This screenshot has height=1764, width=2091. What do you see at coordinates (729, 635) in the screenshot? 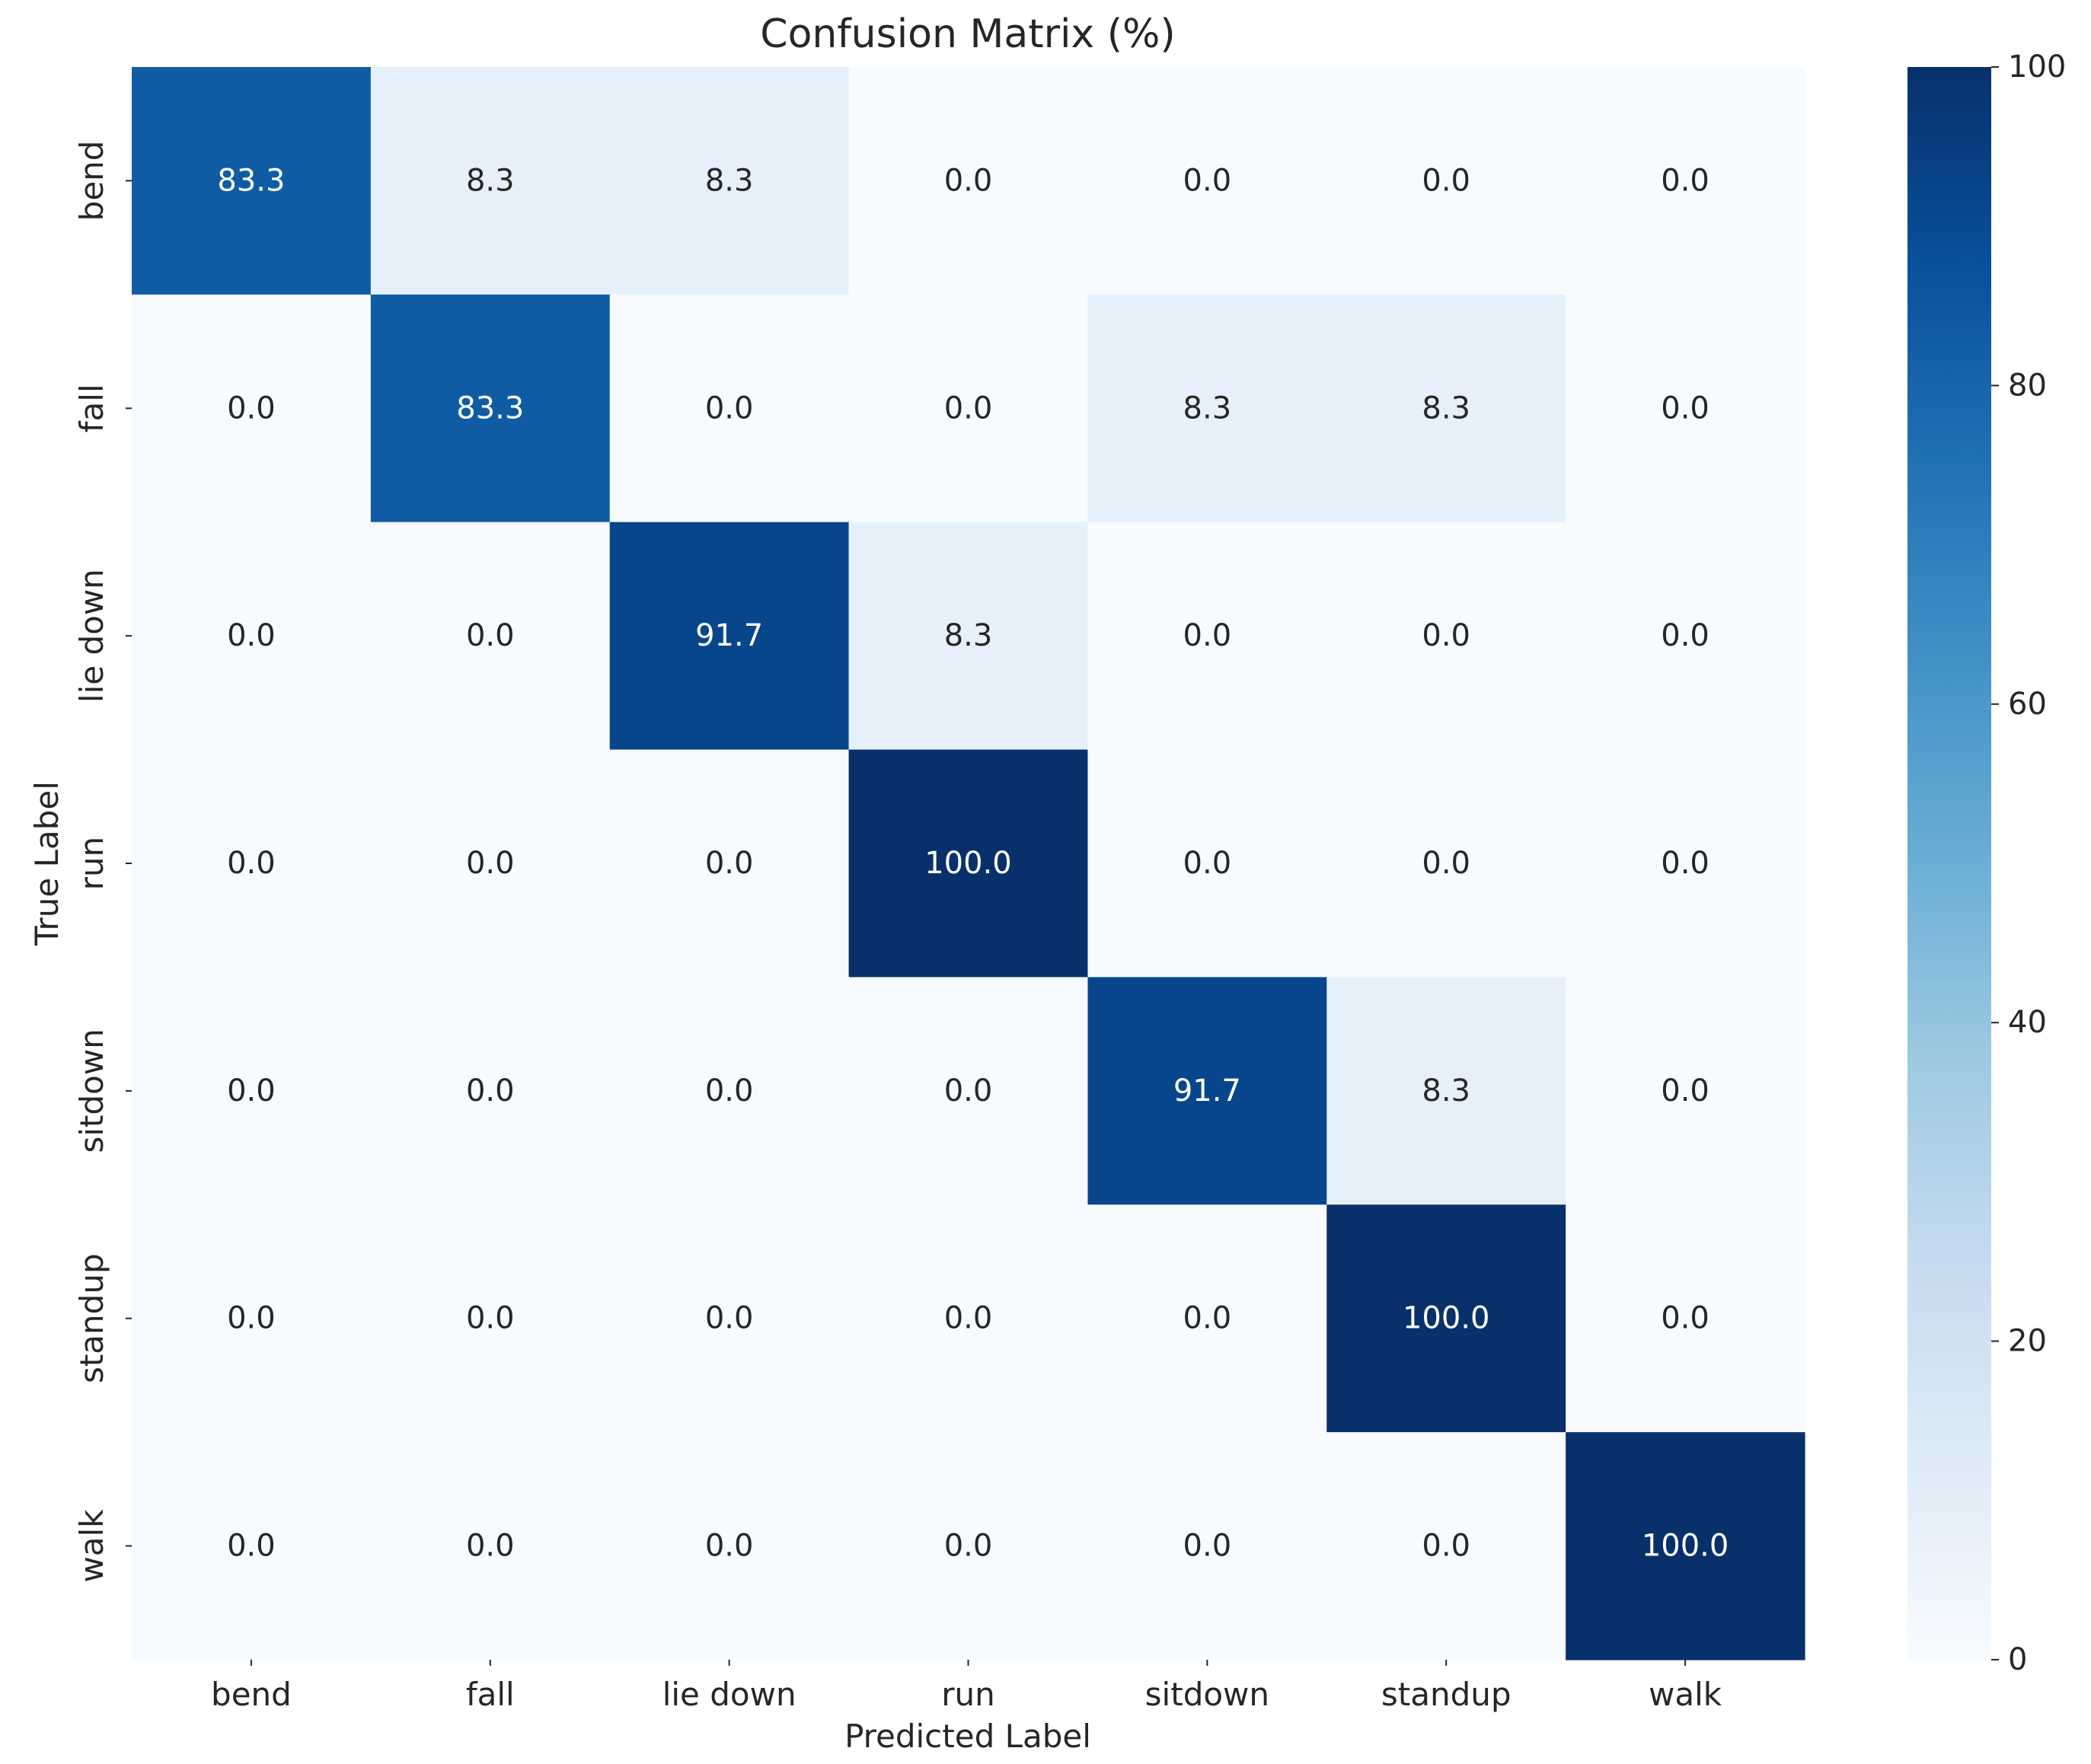
I see `cell-value-label: 91.7` at bounding box center [729, 635].